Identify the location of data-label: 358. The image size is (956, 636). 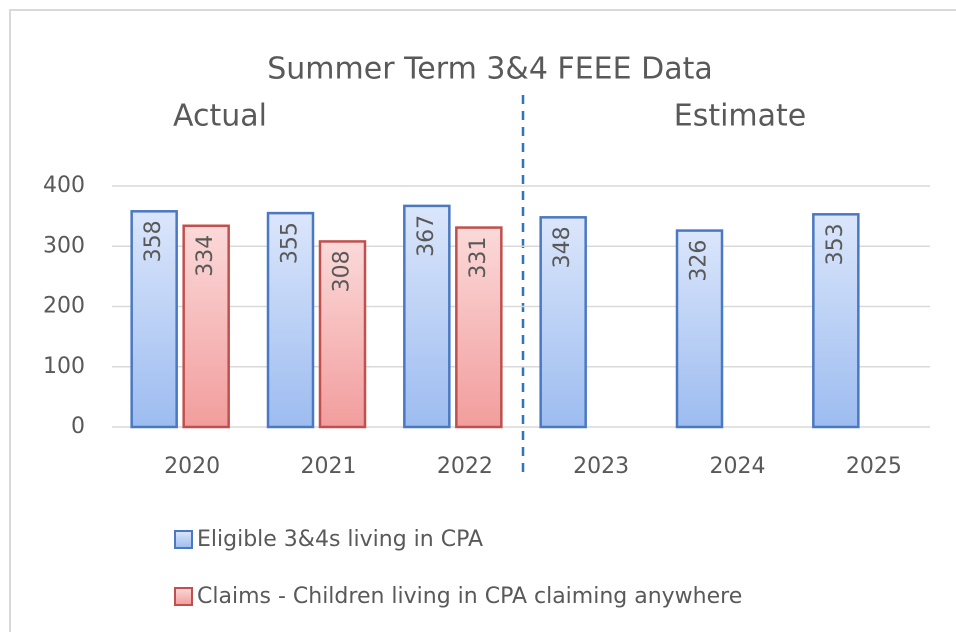
(153, 241).